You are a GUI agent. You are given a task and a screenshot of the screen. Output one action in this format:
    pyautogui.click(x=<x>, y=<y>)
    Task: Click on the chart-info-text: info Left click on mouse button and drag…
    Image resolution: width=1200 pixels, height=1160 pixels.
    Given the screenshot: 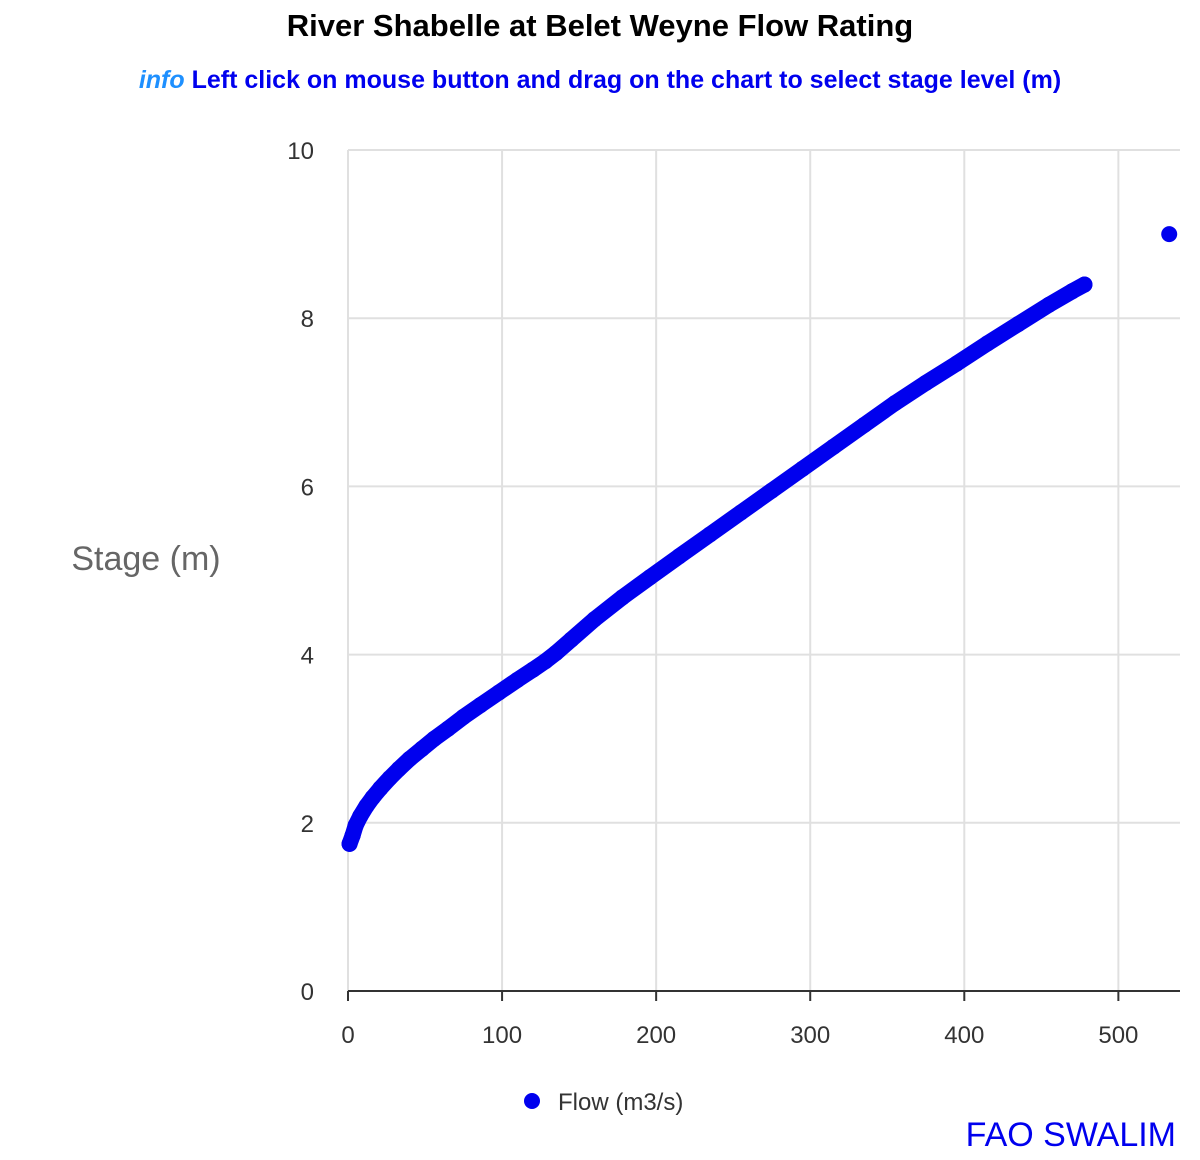 What is the action you would take?
    pyautogui.click(x=600, y=80)
    